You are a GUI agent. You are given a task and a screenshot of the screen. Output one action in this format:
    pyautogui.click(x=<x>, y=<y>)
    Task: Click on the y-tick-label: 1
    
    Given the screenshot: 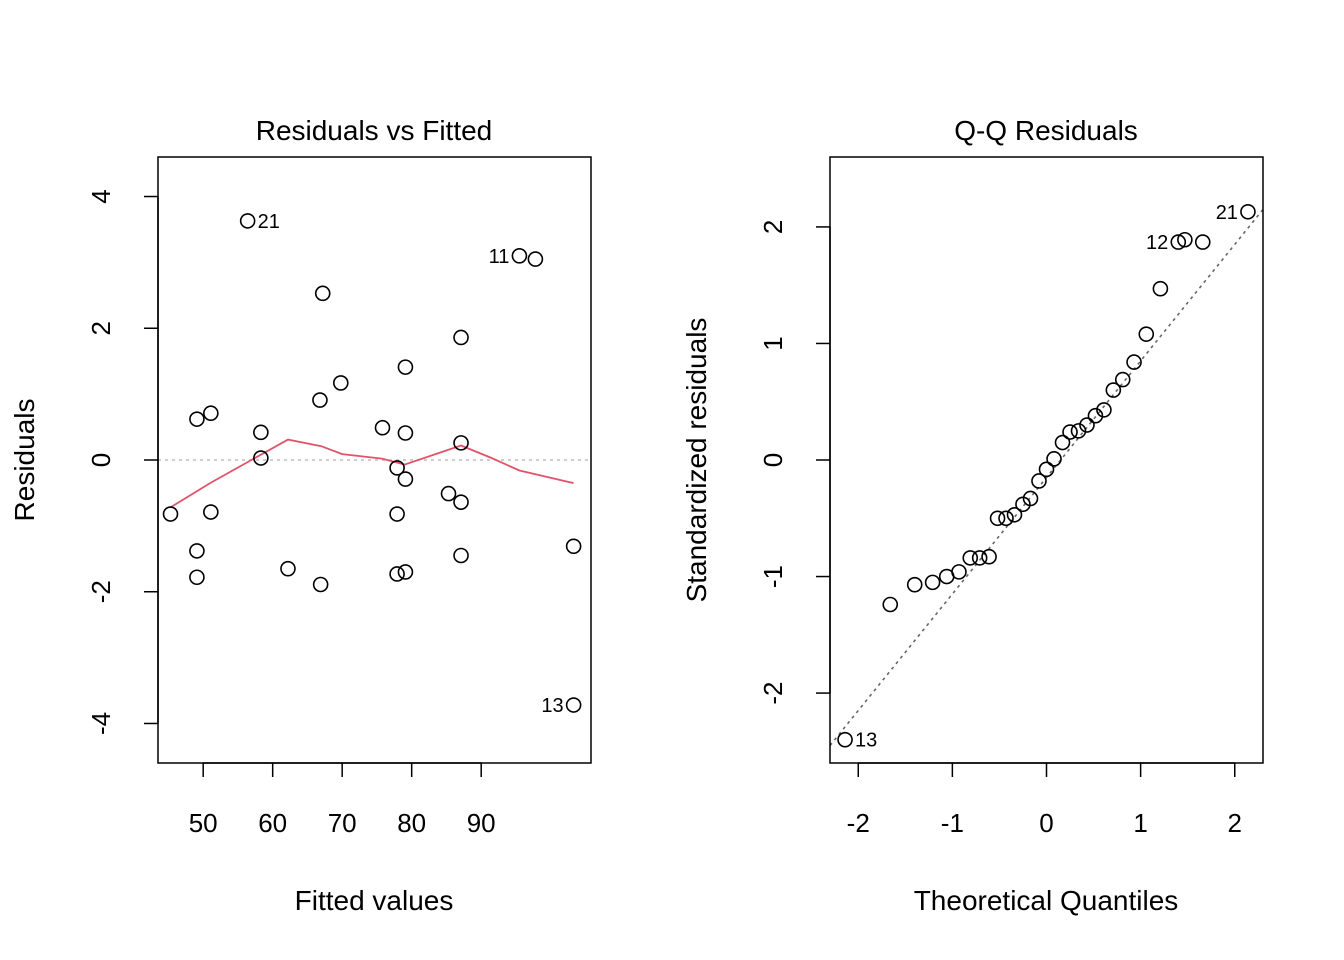 What is the action you would take?
    pyautogui.click(x=773, y=343)
    